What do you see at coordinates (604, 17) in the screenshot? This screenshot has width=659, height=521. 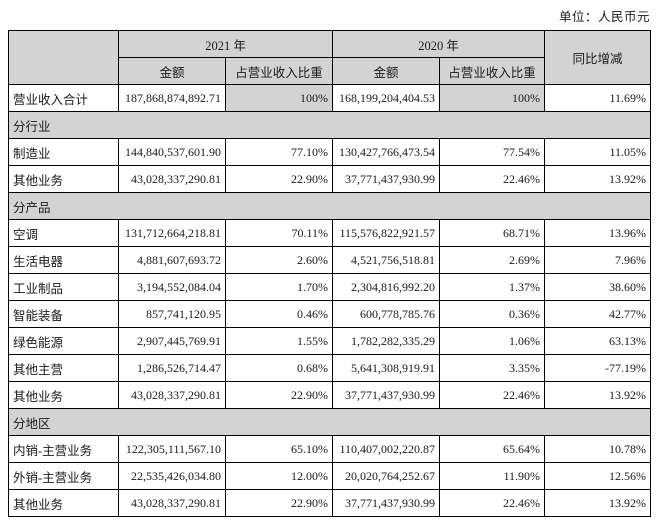 I see `unit-label: 单位：人民币元` at bounding box center [604, 17].